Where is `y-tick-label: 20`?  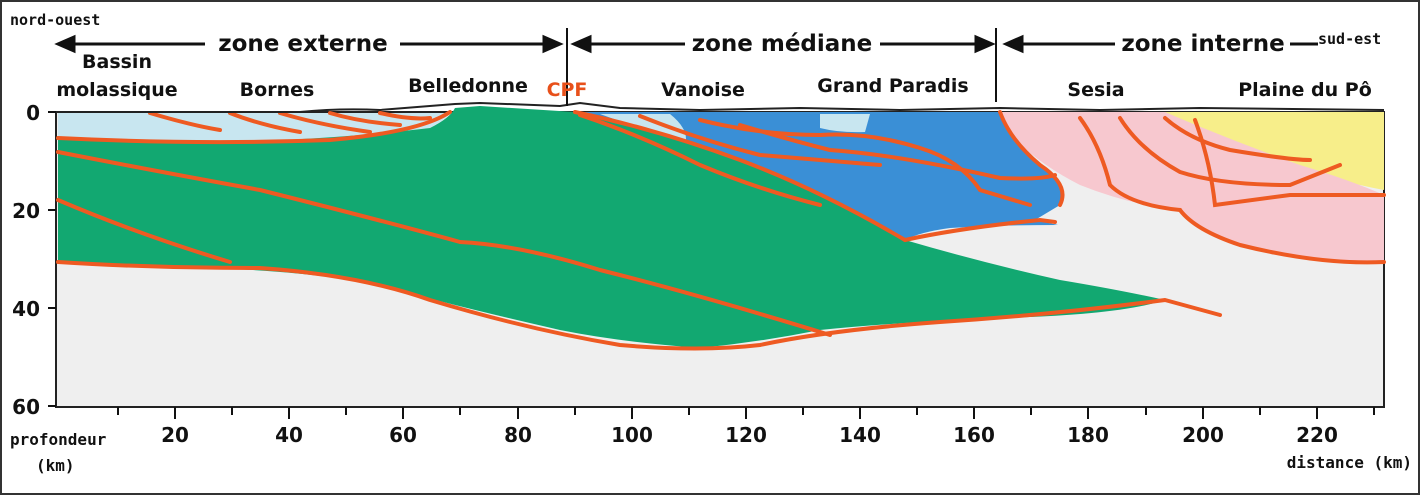
y-tick-label: 20 is located at coordinates (26, 211).